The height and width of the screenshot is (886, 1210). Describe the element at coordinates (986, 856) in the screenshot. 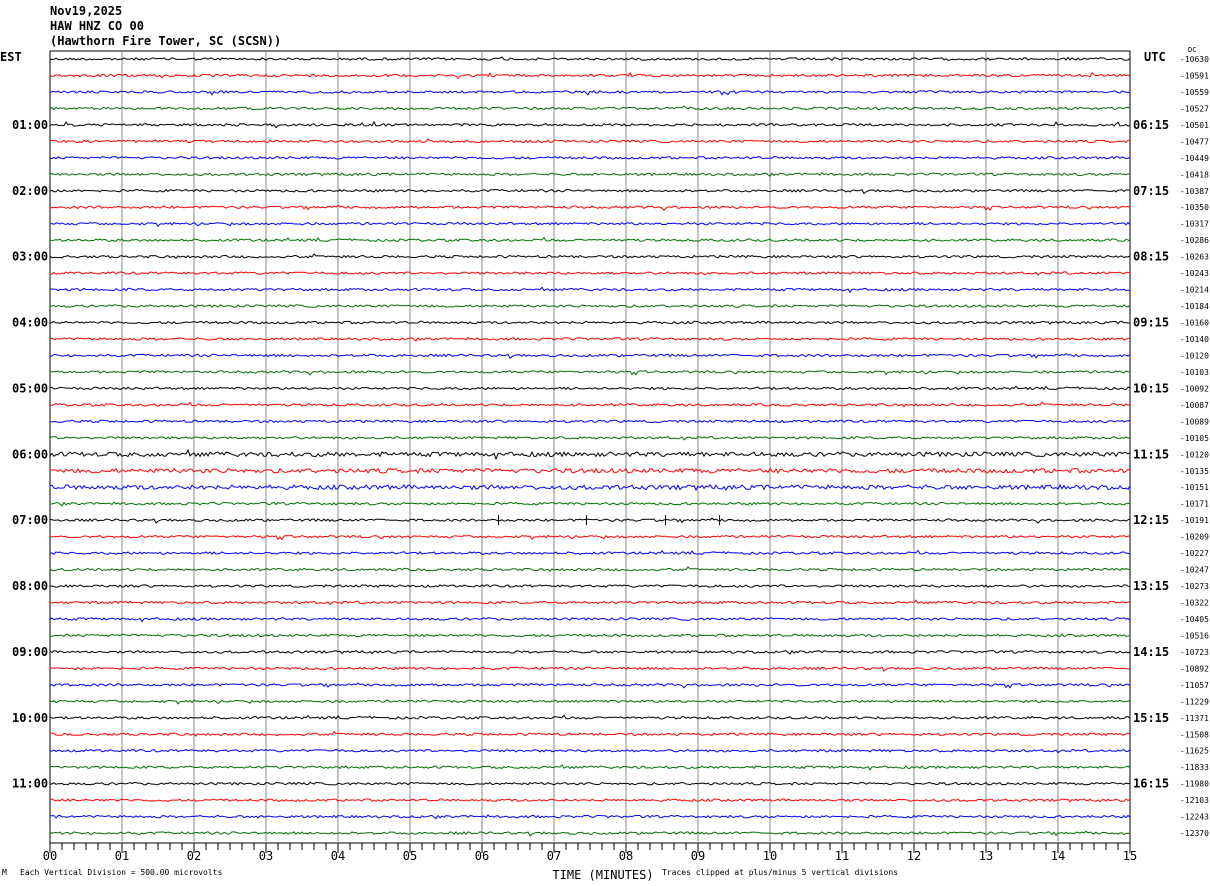

I see `x-tick-label: 13` at that location.